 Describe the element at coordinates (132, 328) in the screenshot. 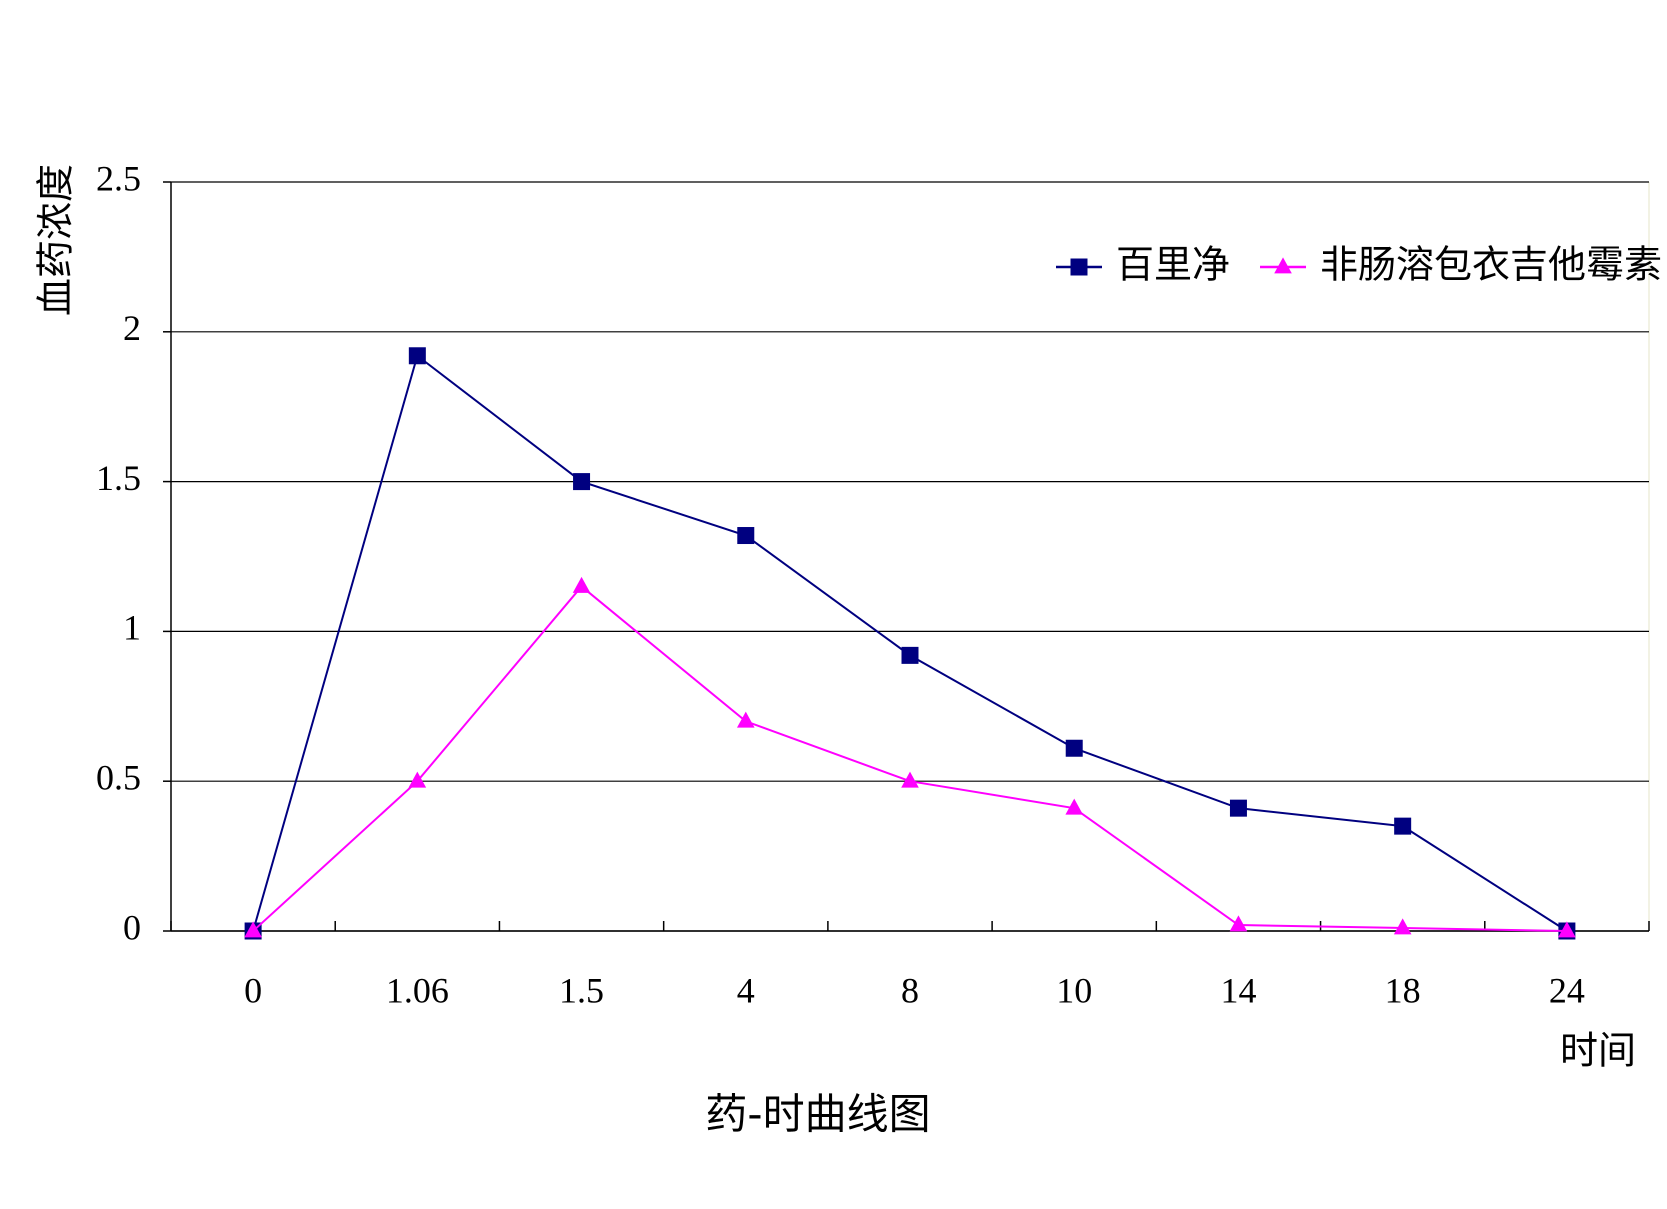

I see `y-tick-label: 2` at that location.